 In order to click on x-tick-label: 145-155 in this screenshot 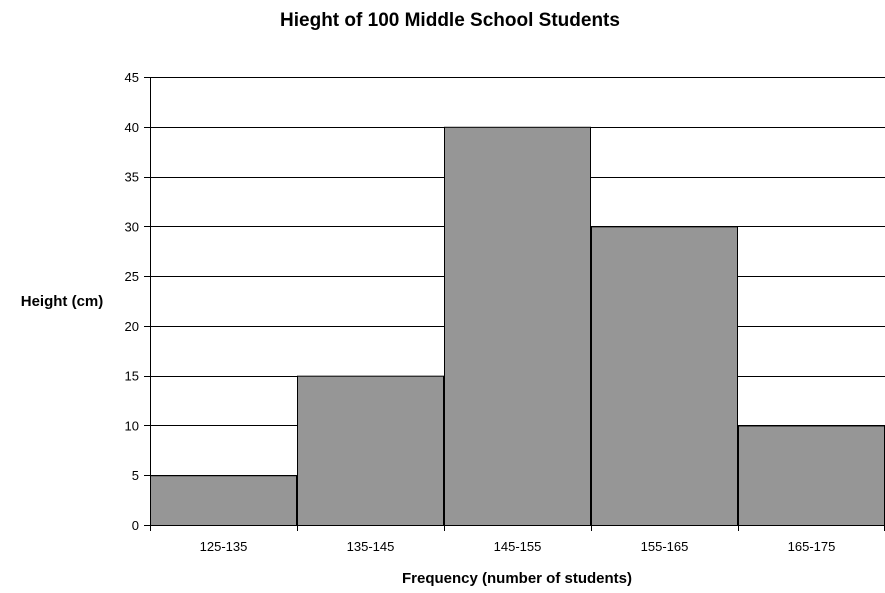, I will do `click(518, 546)`.